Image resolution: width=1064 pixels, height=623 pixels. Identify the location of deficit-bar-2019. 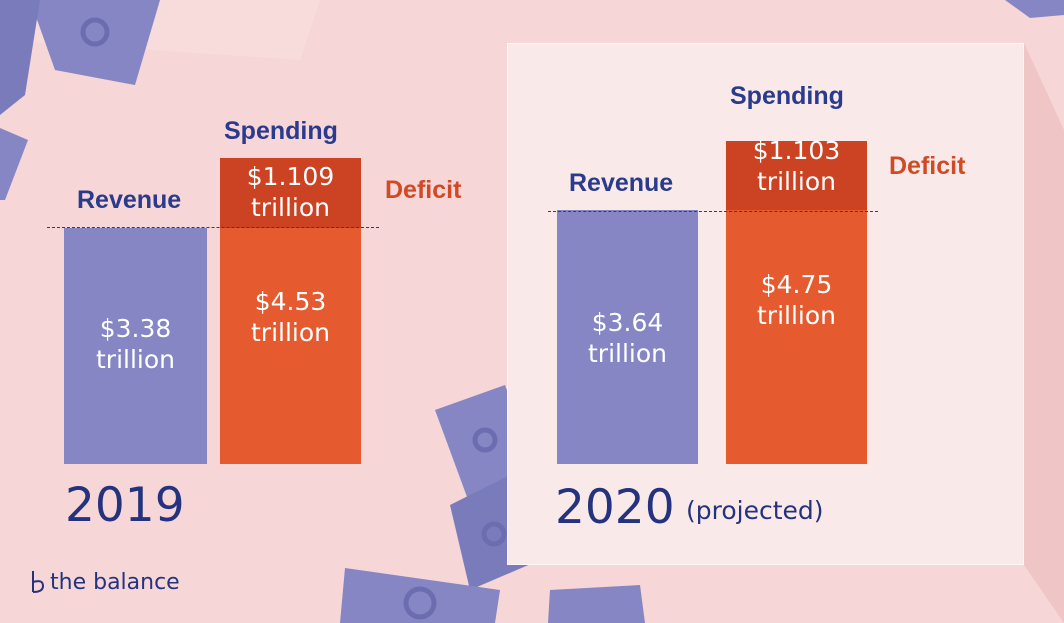
(290, 193).